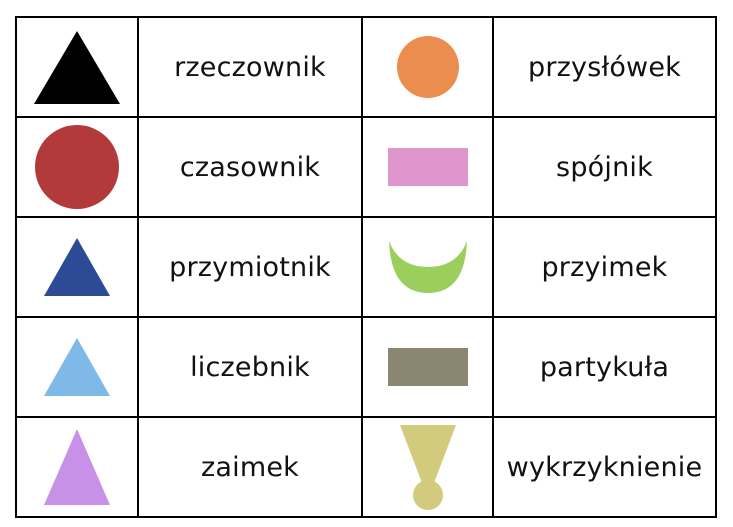  I want to click on purple-triangle-icon, so click(77, 467).